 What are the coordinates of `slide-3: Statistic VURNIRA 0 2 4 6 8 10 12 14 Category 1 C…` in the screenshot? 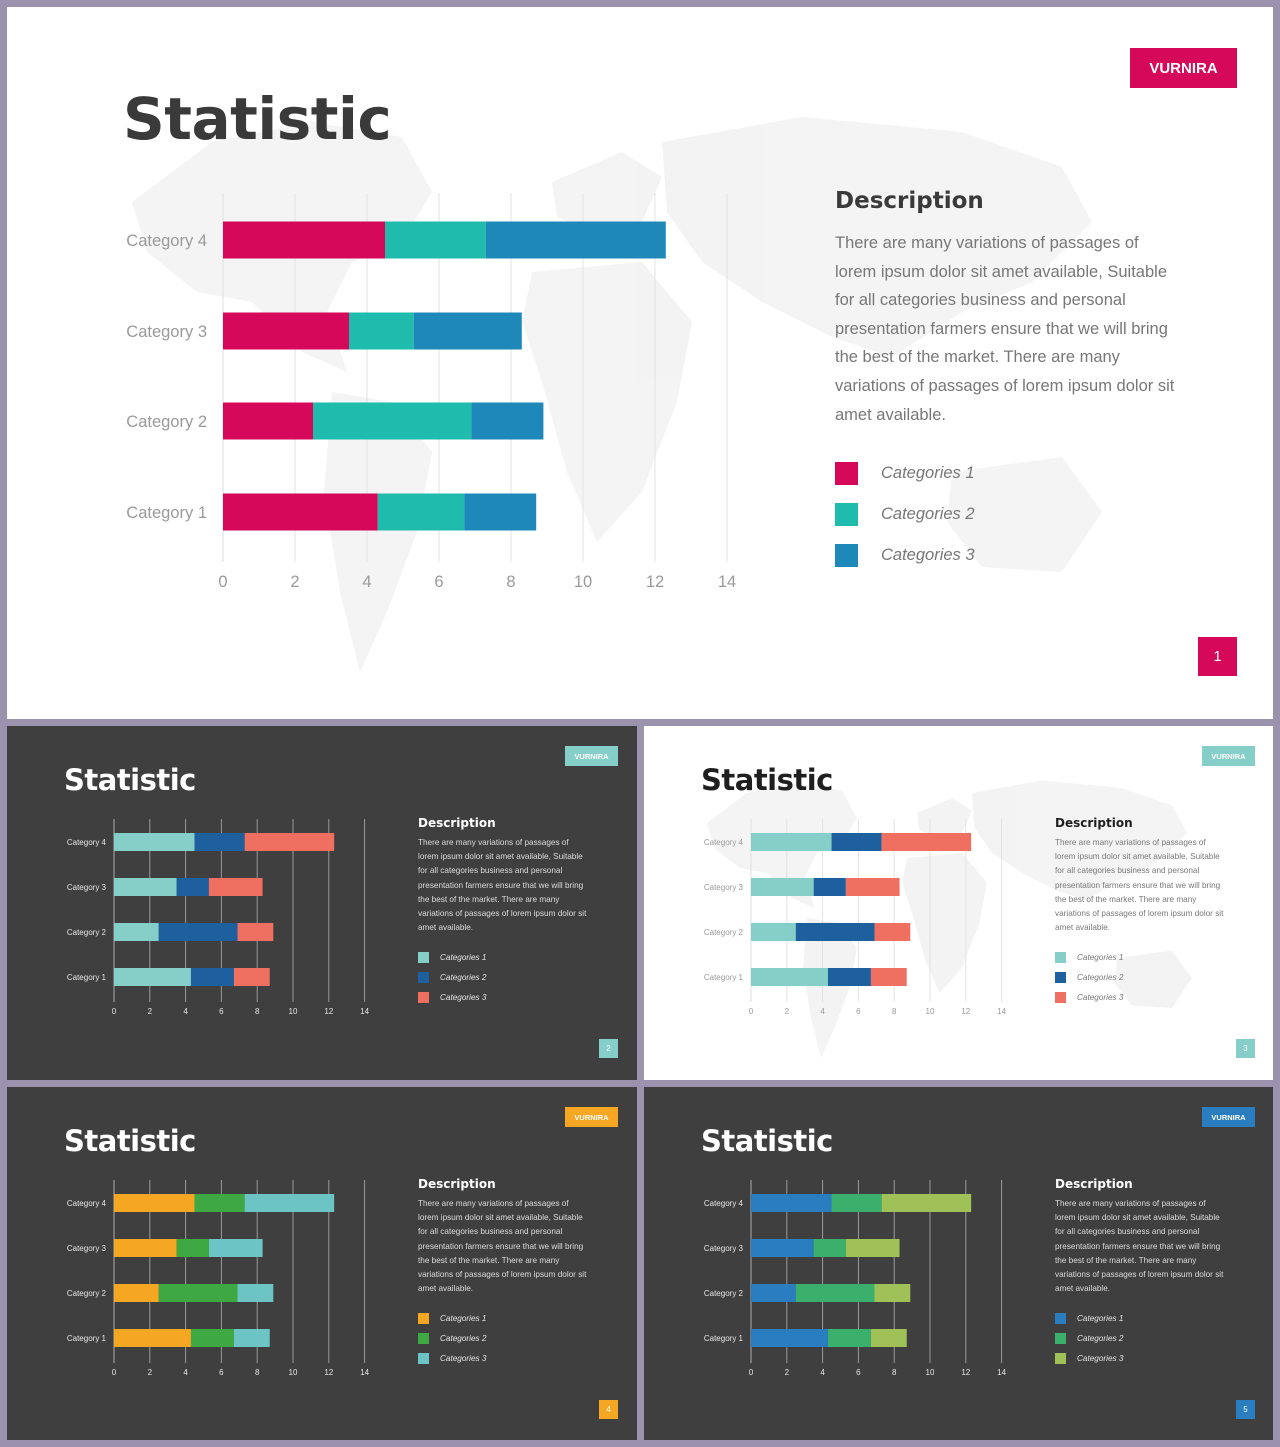 It's located at (958, 903).